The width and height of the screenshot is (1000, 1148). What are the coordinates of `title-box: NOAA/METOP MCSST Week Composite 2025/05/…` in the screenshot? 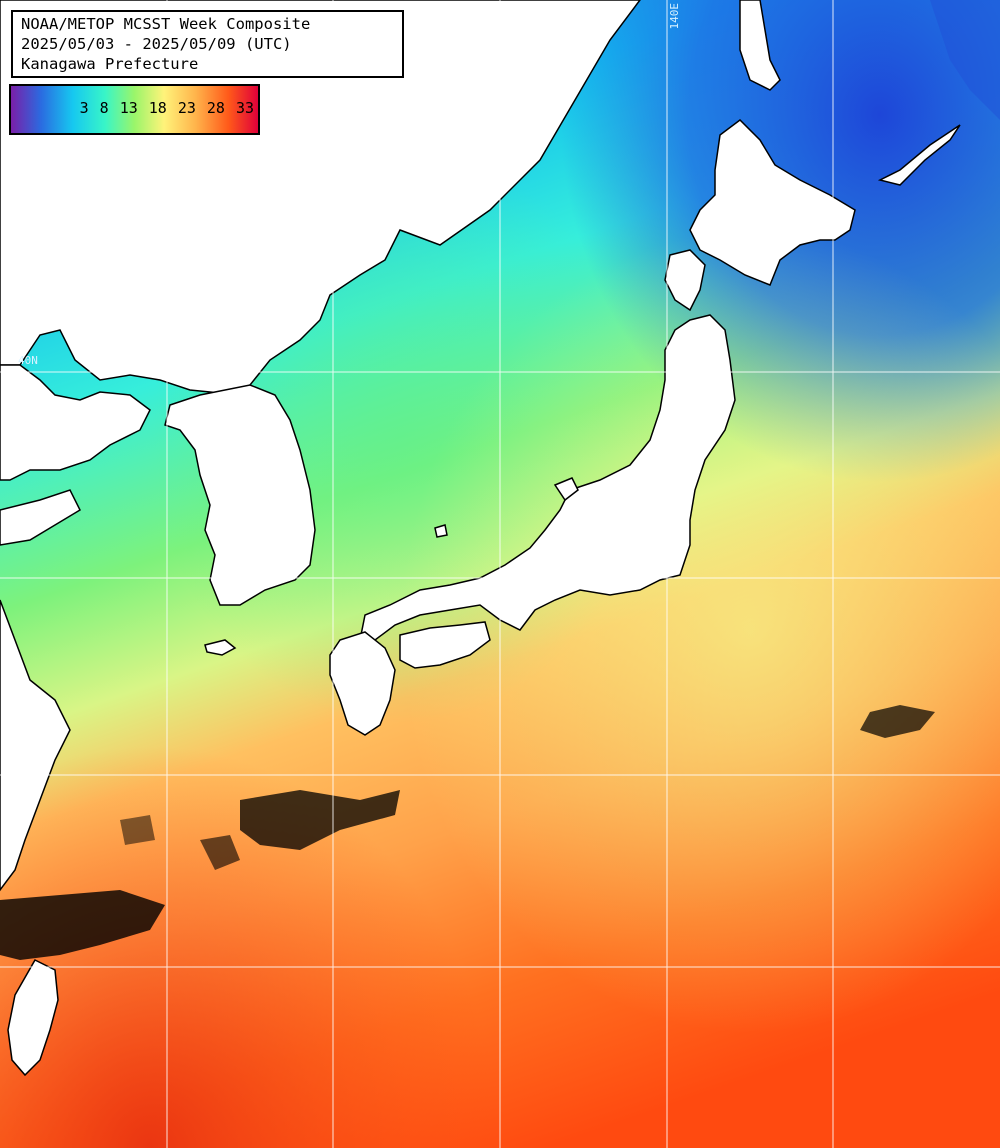 It's located at (207, 44).